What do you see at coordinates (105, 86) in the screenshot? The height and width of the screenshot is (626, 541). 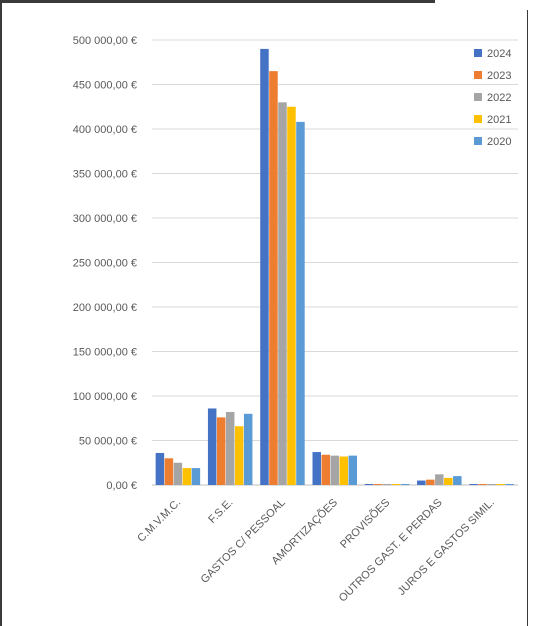 I see `y-tick-label: 450 000,00 €` at bounding box center [105, 86].